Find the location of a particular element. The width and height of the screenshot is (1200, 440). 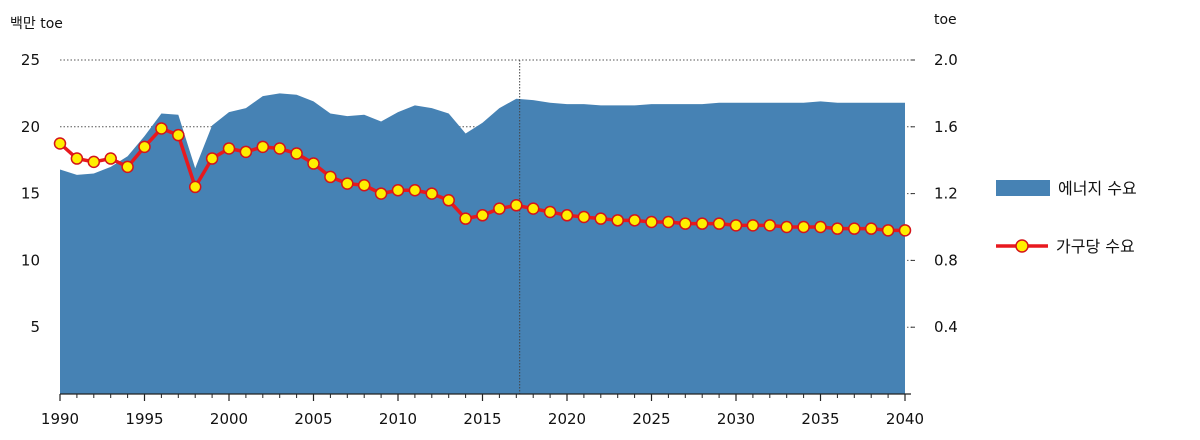

legend-swatch-energy-demand is located at coordinates (1023, 188).